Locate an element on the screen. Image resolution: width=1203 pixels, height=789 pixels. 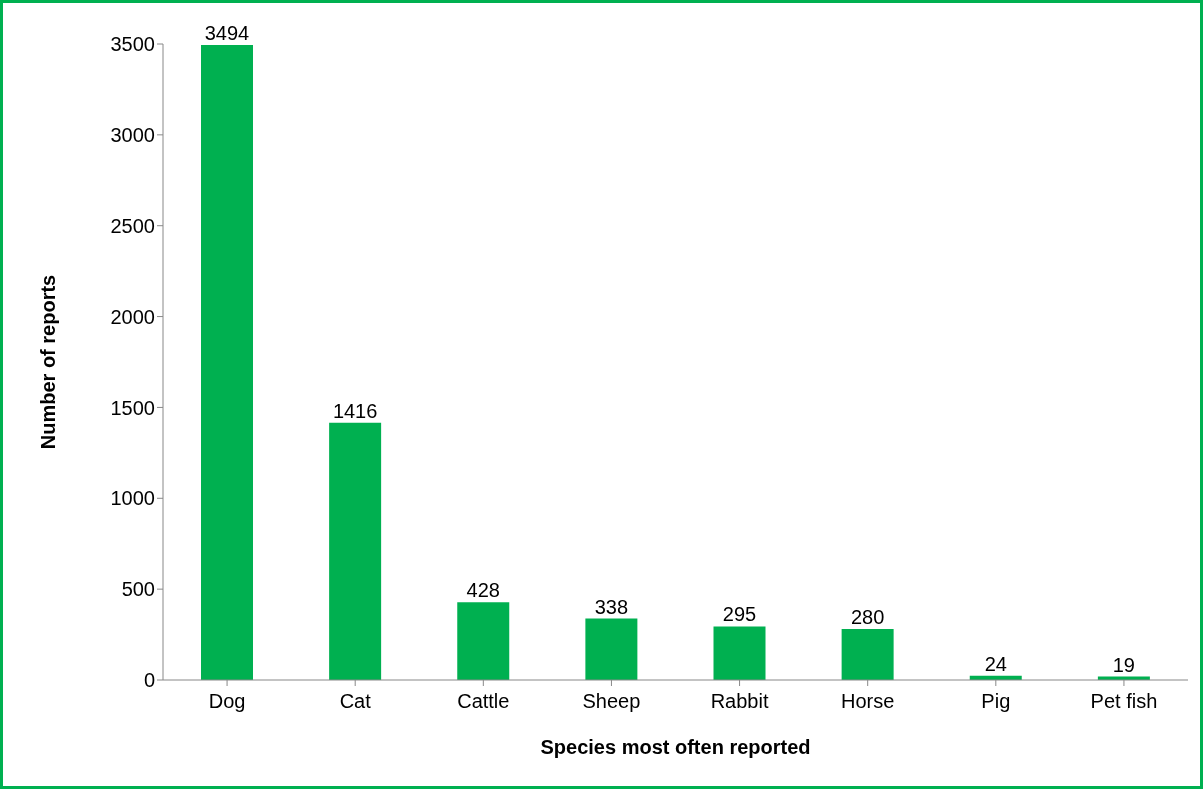
x-tick-label: Rabbit is located at coordinates (739, 701).